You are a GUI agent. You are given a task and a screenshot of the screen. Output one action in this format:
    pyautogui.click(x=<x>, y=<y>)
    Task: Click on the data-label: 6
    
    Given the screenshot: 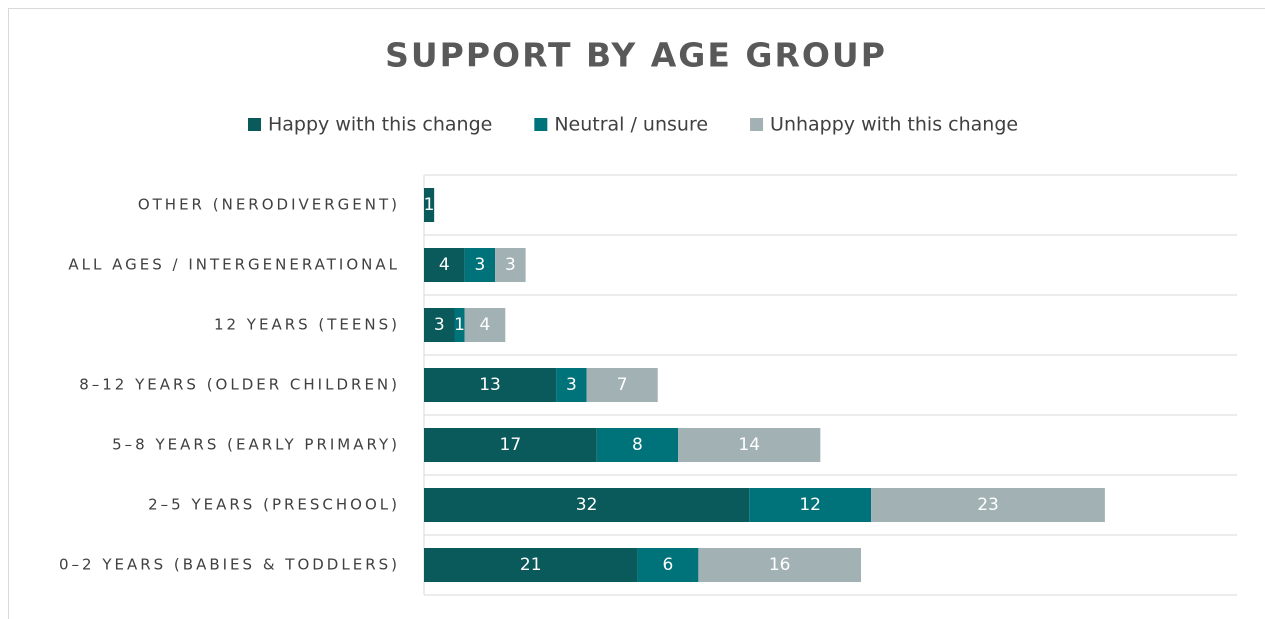 What is the action you would take?
    pyautogui.click(x=667, y=565)
    